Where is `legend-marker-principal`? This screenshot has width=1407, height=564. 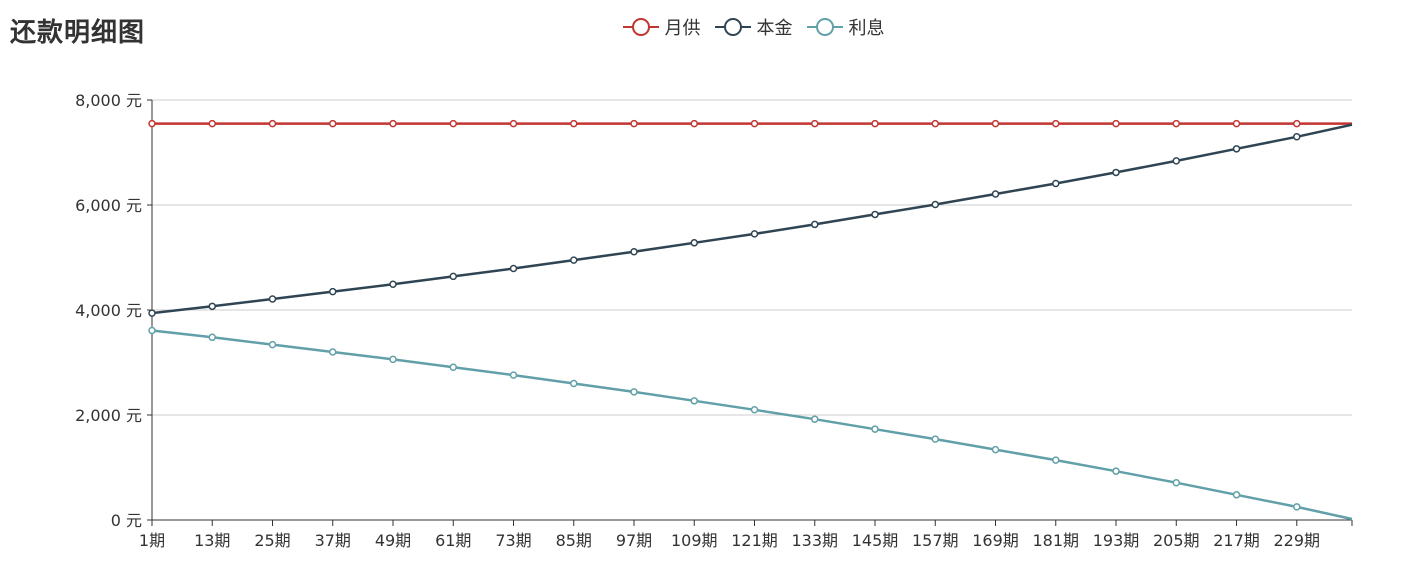 legend-marker-principal is located at coordinates (732, 27).